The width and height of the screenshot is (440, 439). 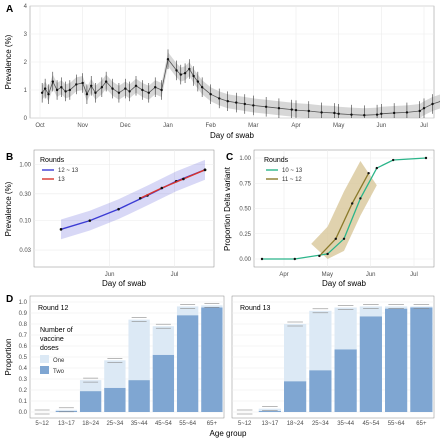 I want to click on panel-b-series, so click(x=133, y=199).